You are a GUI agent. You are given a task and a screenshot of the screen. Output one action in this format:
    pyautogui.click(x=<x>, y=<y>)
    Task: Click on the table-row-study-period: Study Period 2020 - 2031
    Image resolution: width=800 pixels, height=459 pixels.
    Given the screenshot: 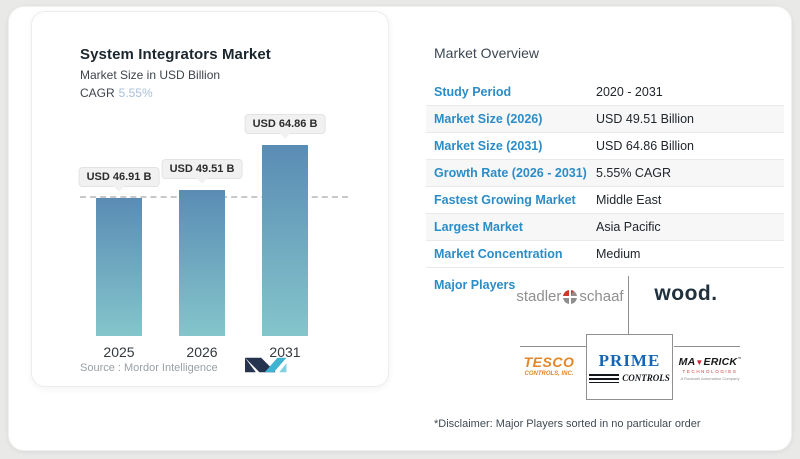 What is the action you would take?
    pyautogui.click(x=605, y=92)
    